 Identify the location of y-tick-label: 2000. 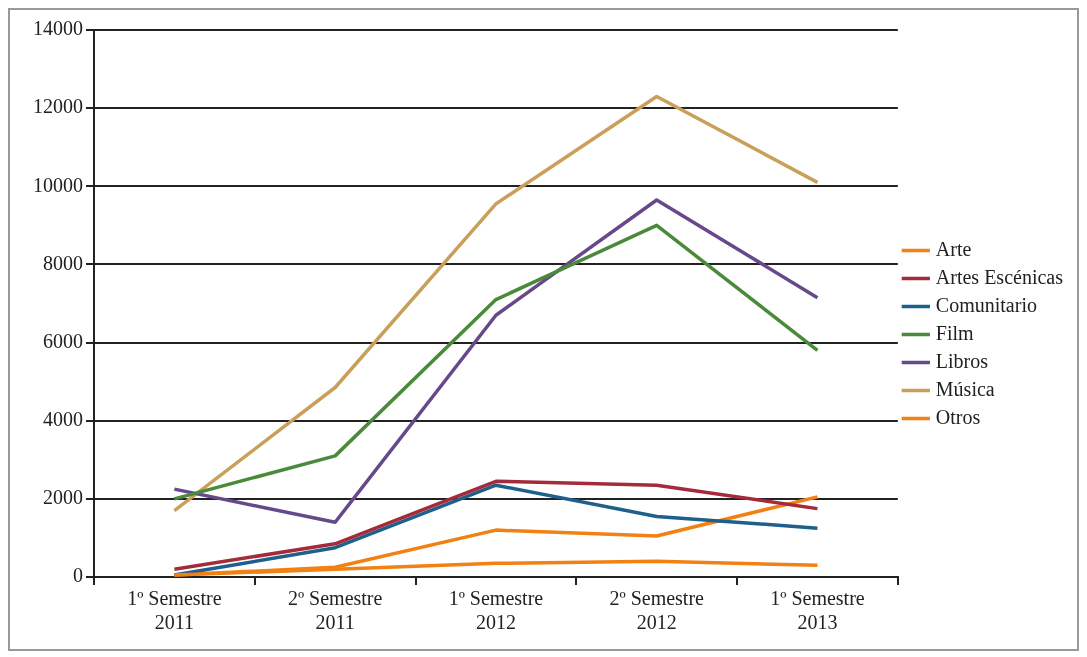
(63, 497).